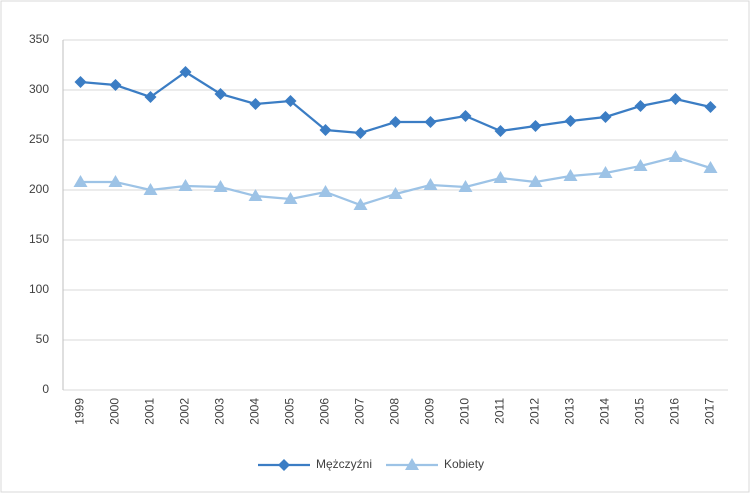  I want to click on x-tick-label: 2003, so click(220, 411).